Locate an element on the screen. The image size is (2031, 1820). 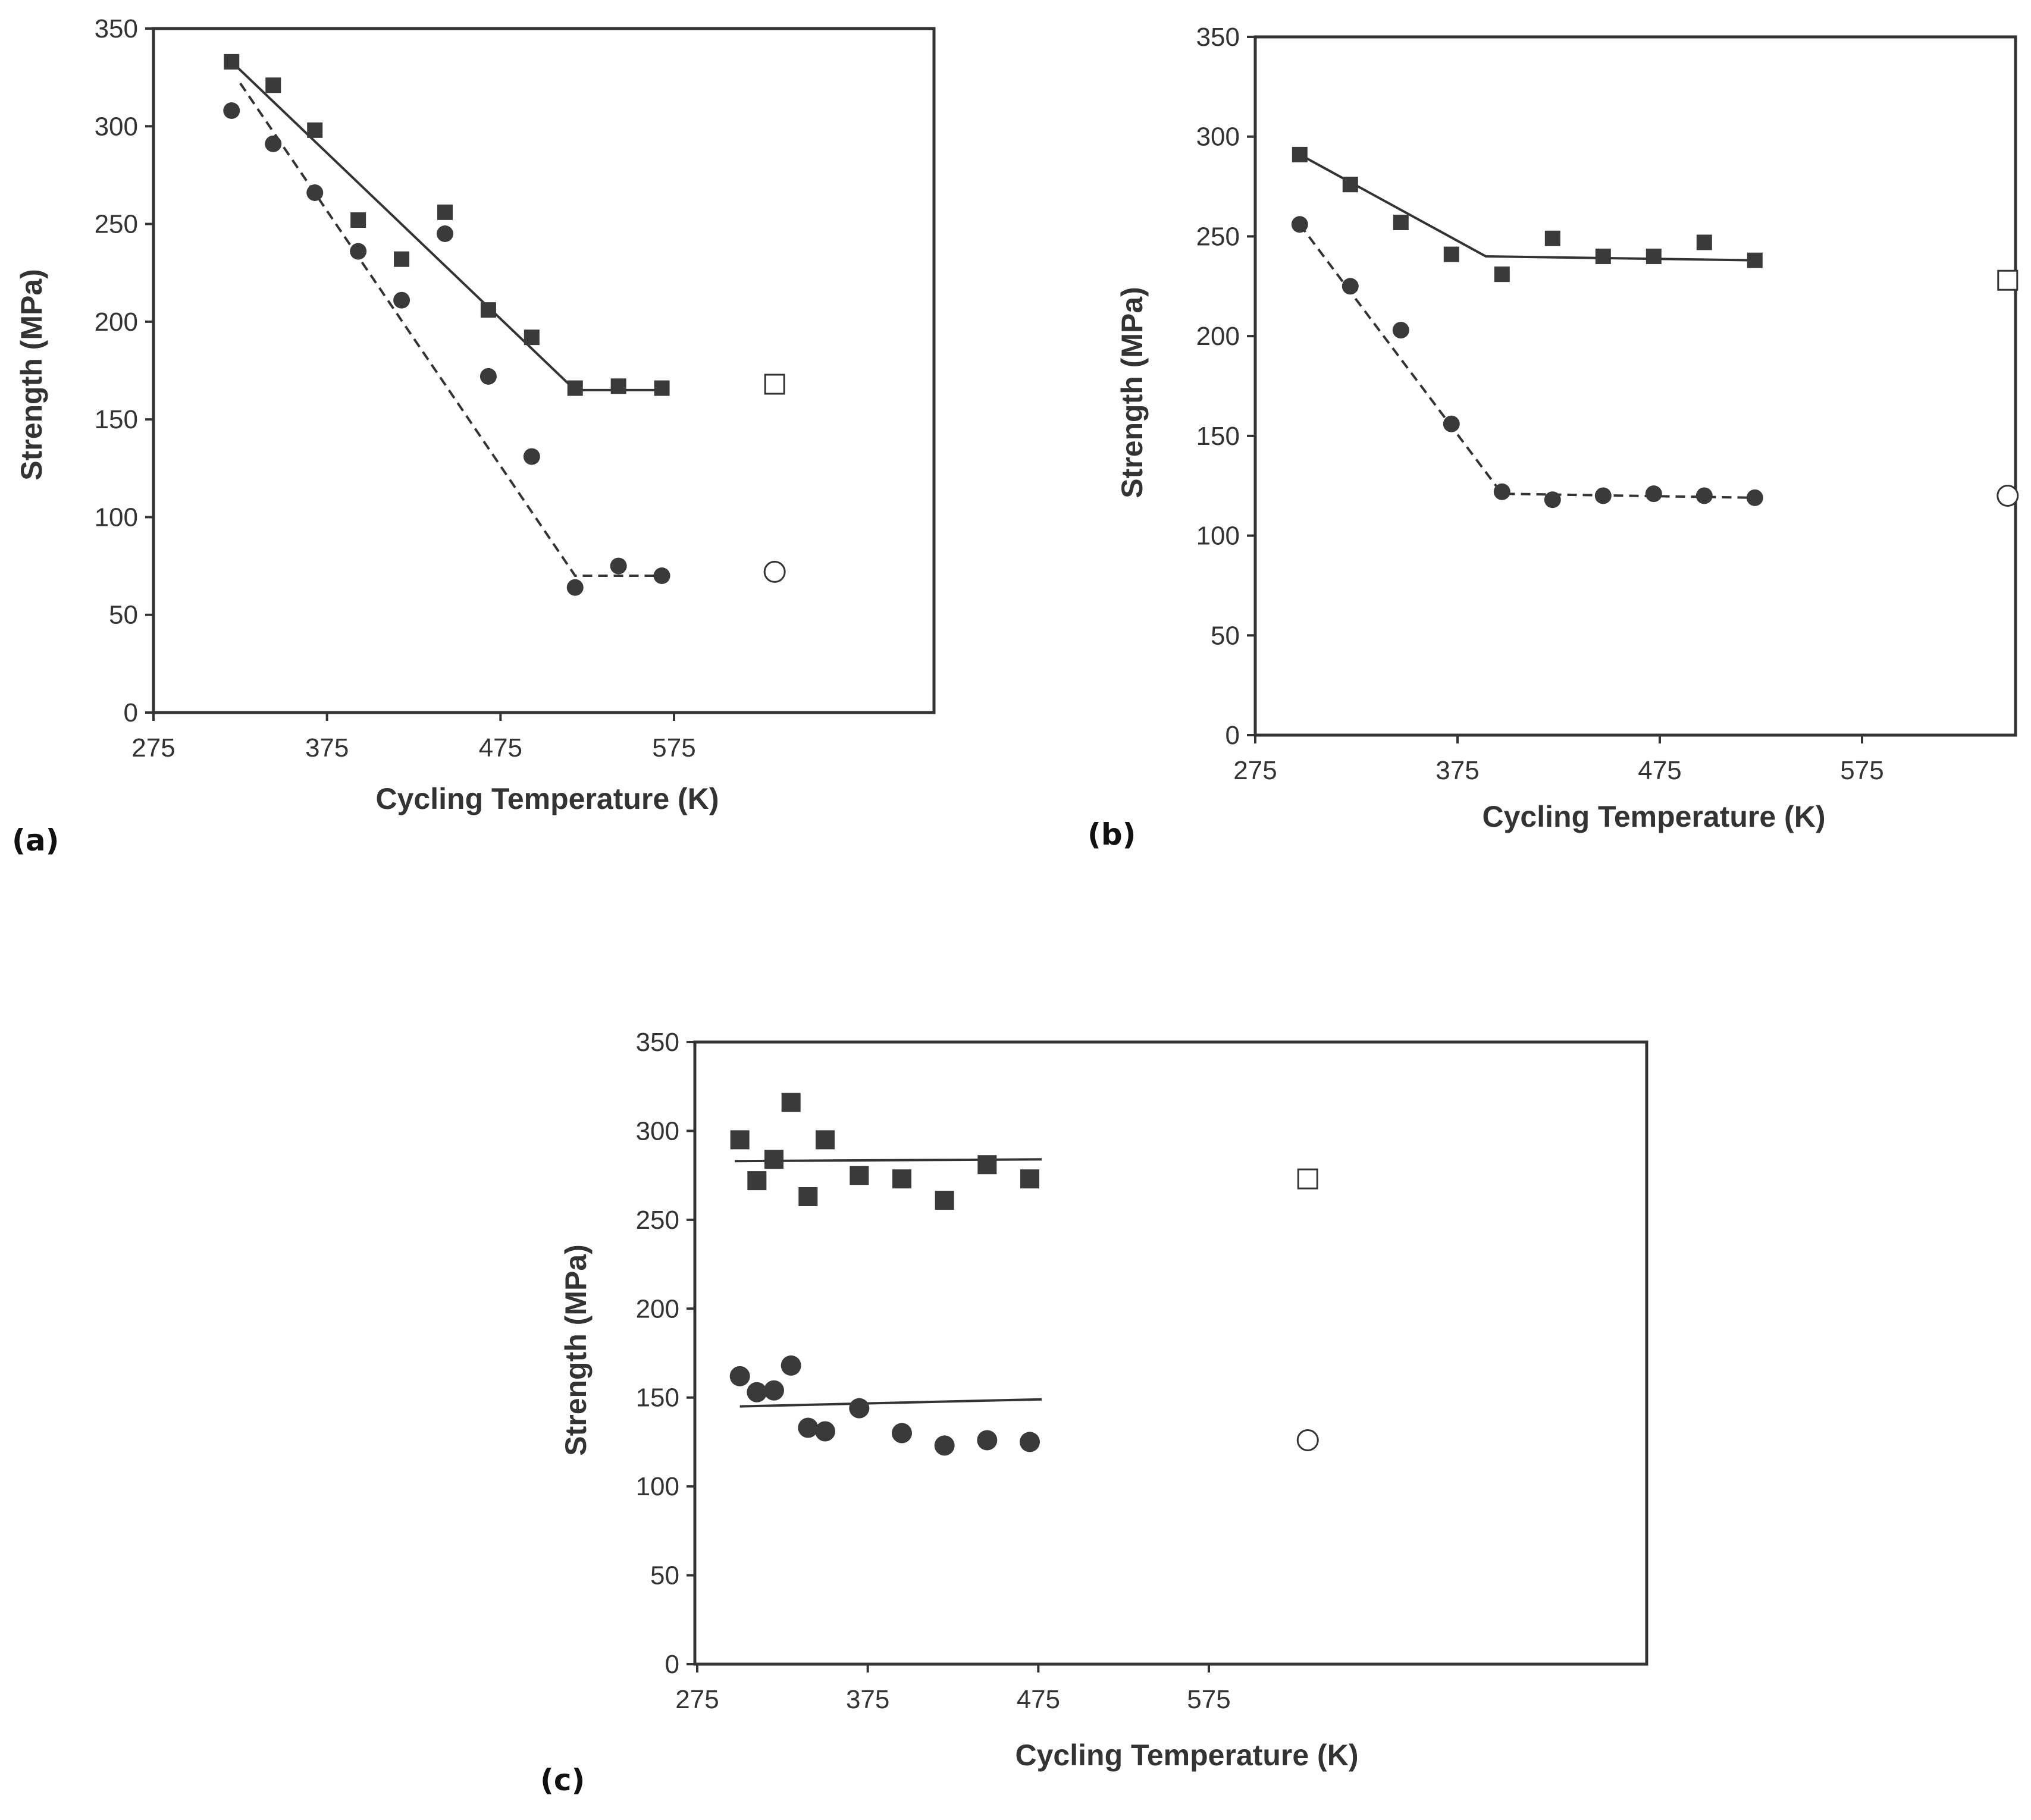
x-axis-title: Cycling Temperature (K) is located at coordinates (1187, 1755).